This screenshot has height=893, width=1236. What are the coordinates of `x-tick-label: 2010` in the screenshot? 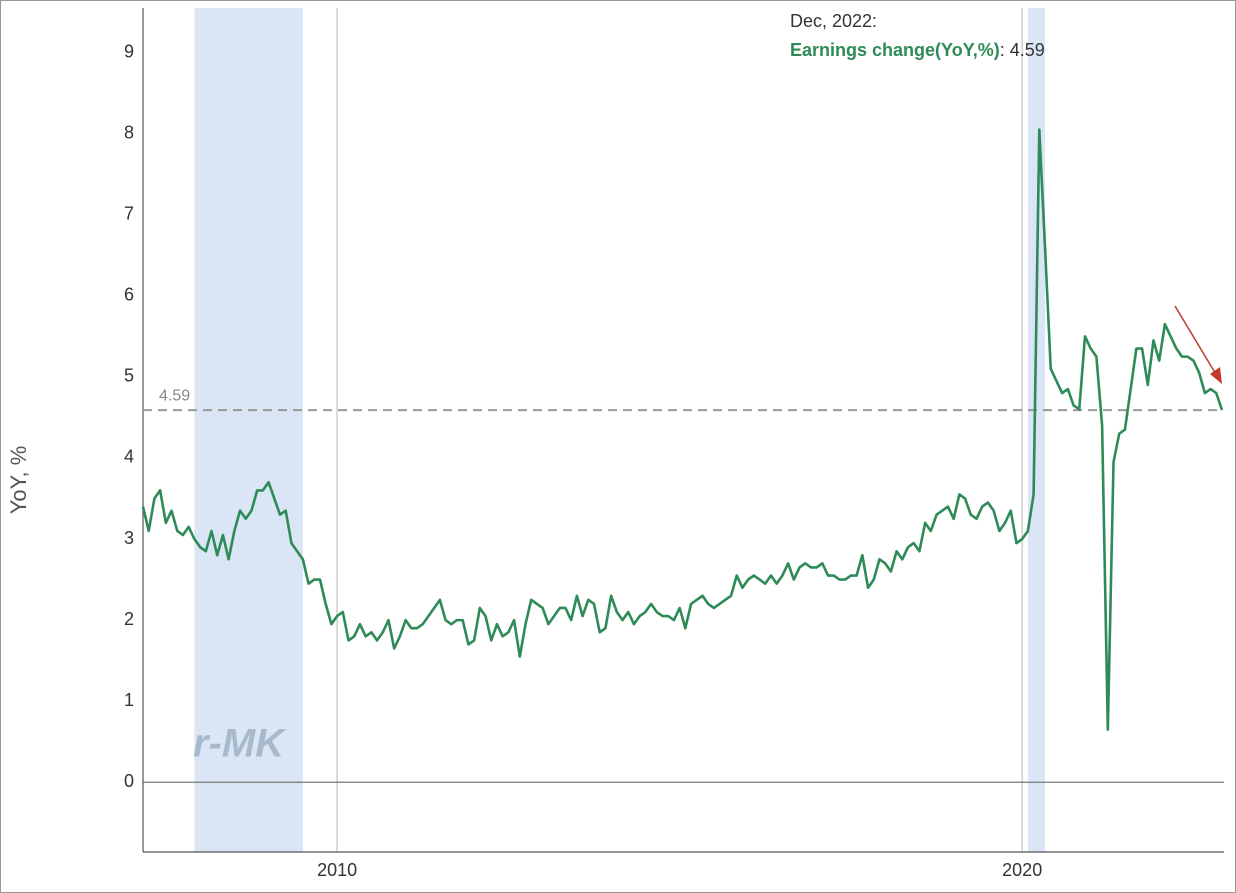 It's located at (337, 870).